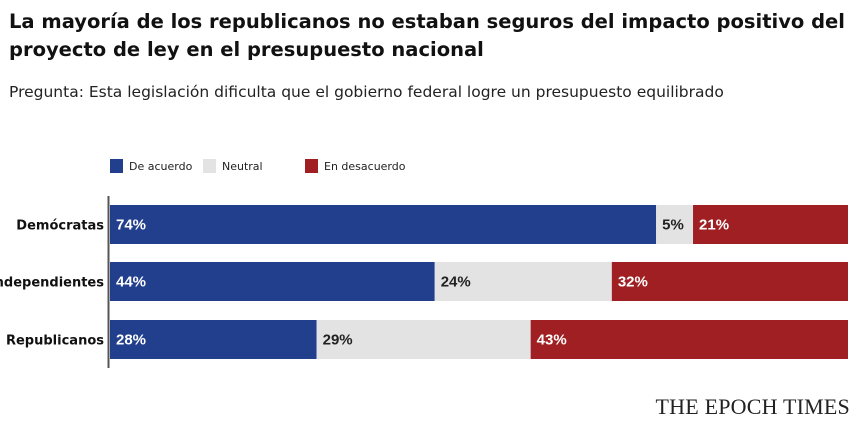  What do you see at coordinates (60, 226) in the screenshot?
I see `category-label-0: Demócratas` at bounding box center [60, 226].